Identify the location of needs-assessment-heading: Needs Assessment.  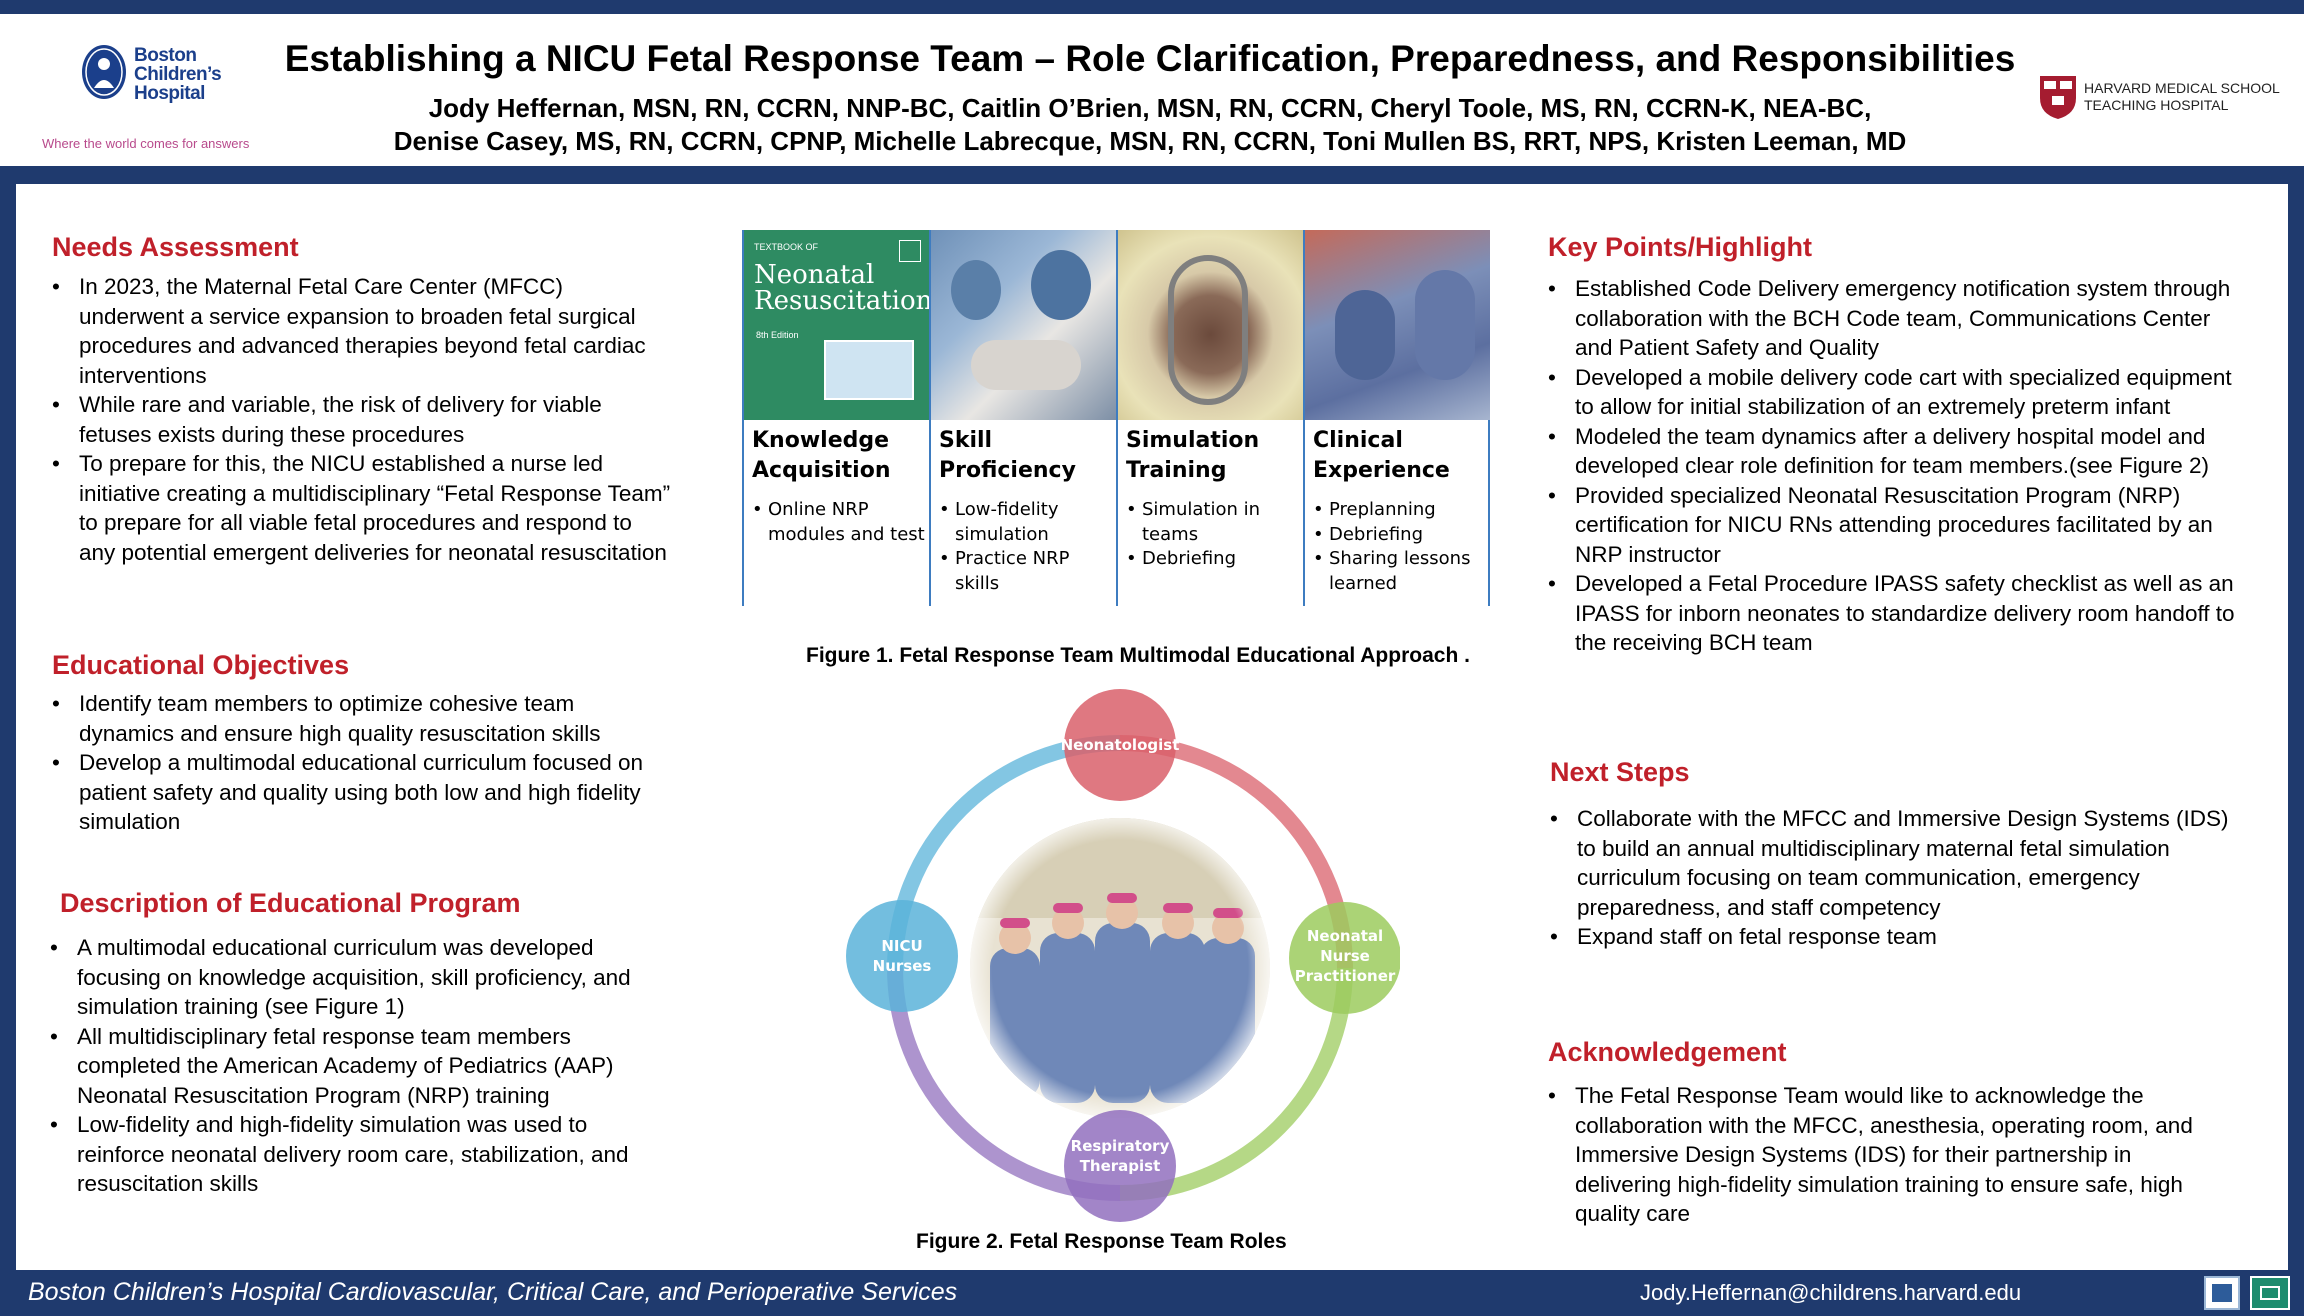
(175, 247).